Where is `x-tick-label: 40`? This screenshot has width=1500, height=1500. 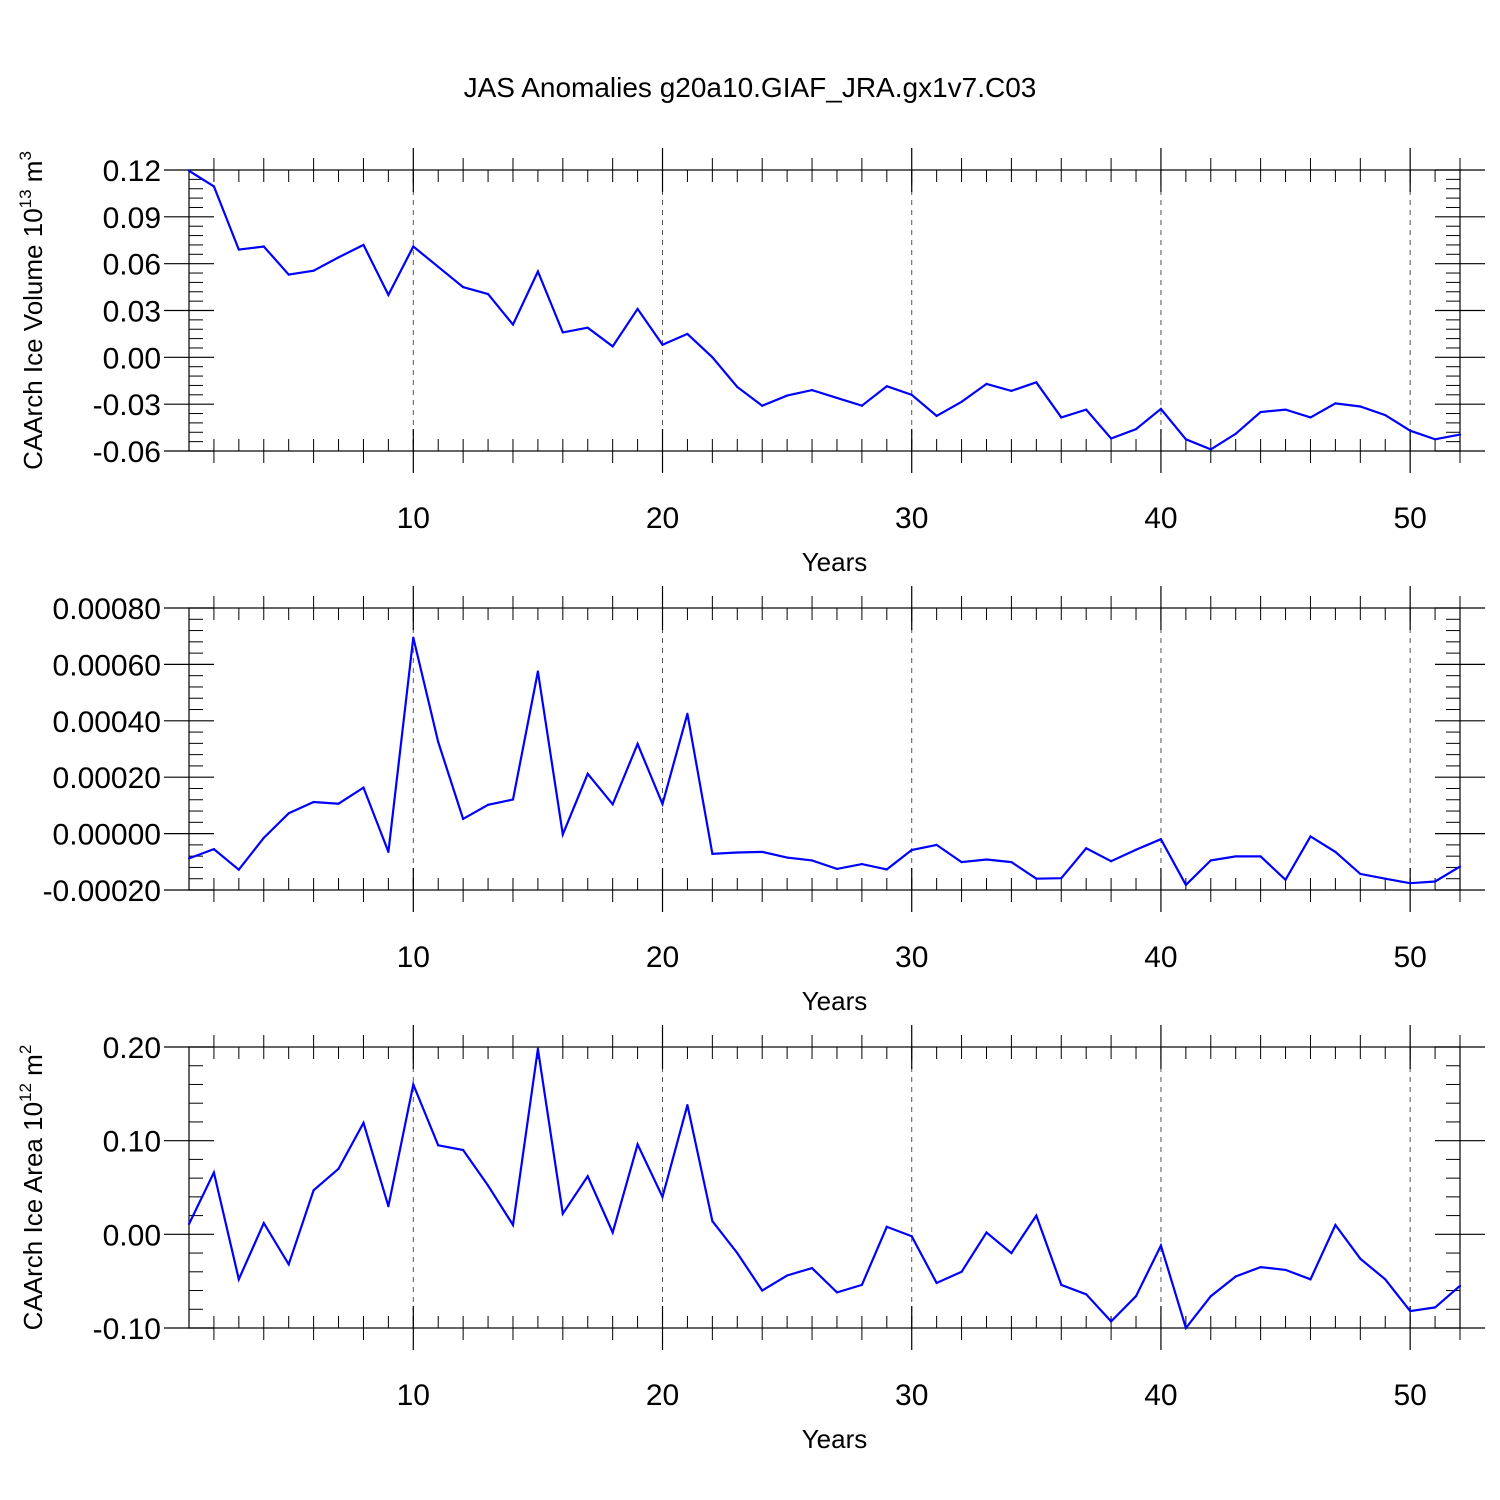
x-tick-label: 40 is located at coordinates (1160, 957).